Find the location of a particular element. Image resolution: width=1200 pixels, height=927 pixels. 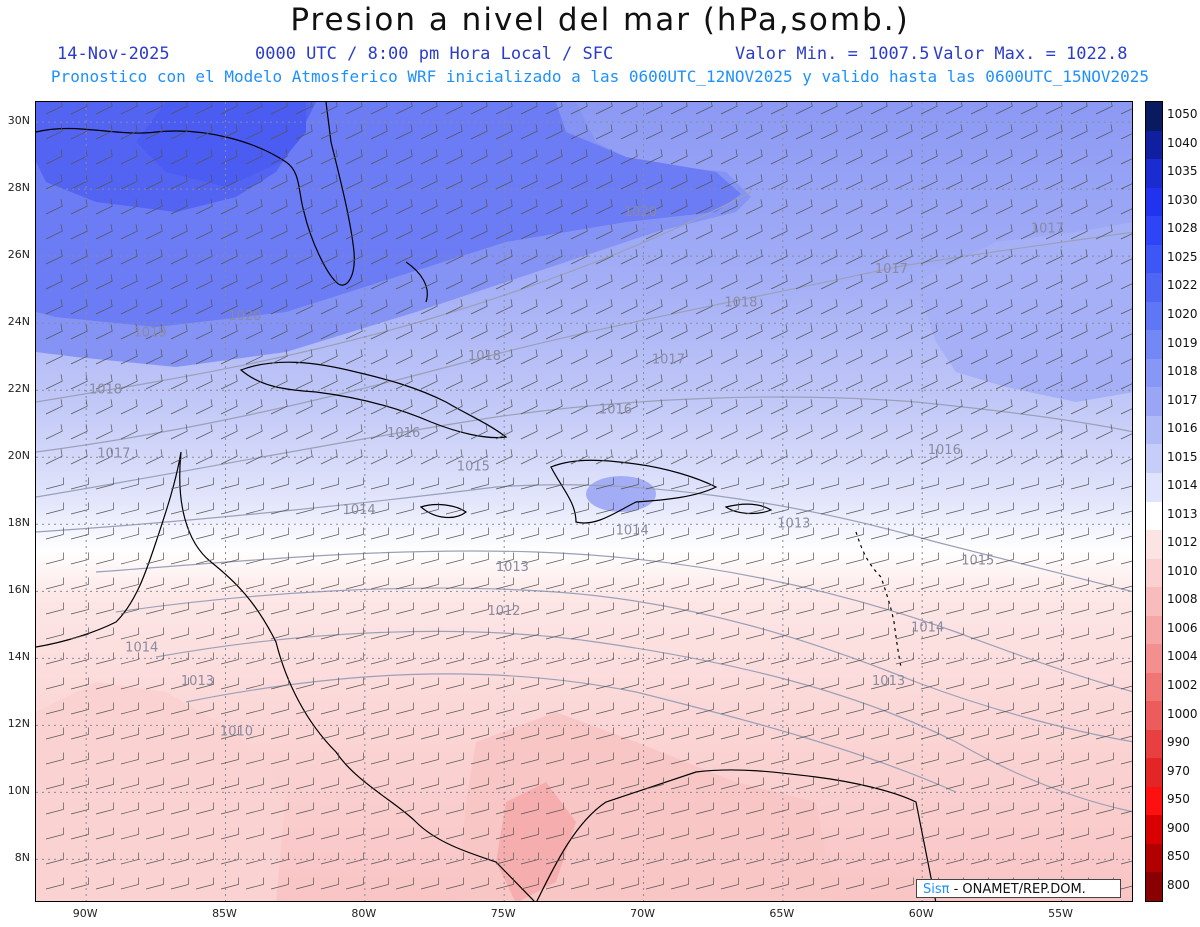

lat-label-28N: 28N is located at coordinates (18, 188).